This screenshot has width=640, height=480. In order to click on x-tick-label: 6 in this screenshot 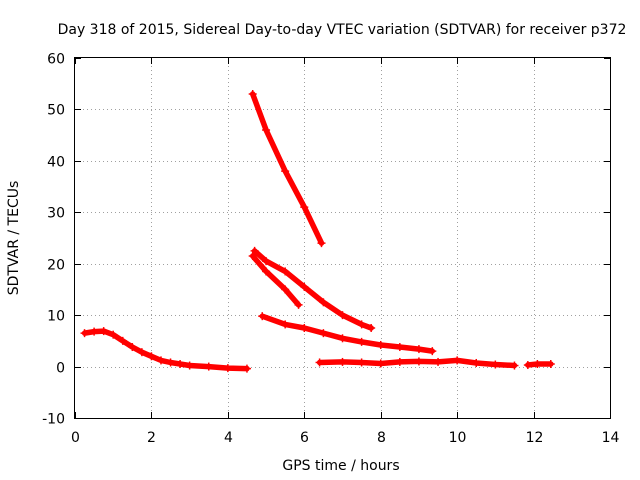, I will do `click(304, 438)`.